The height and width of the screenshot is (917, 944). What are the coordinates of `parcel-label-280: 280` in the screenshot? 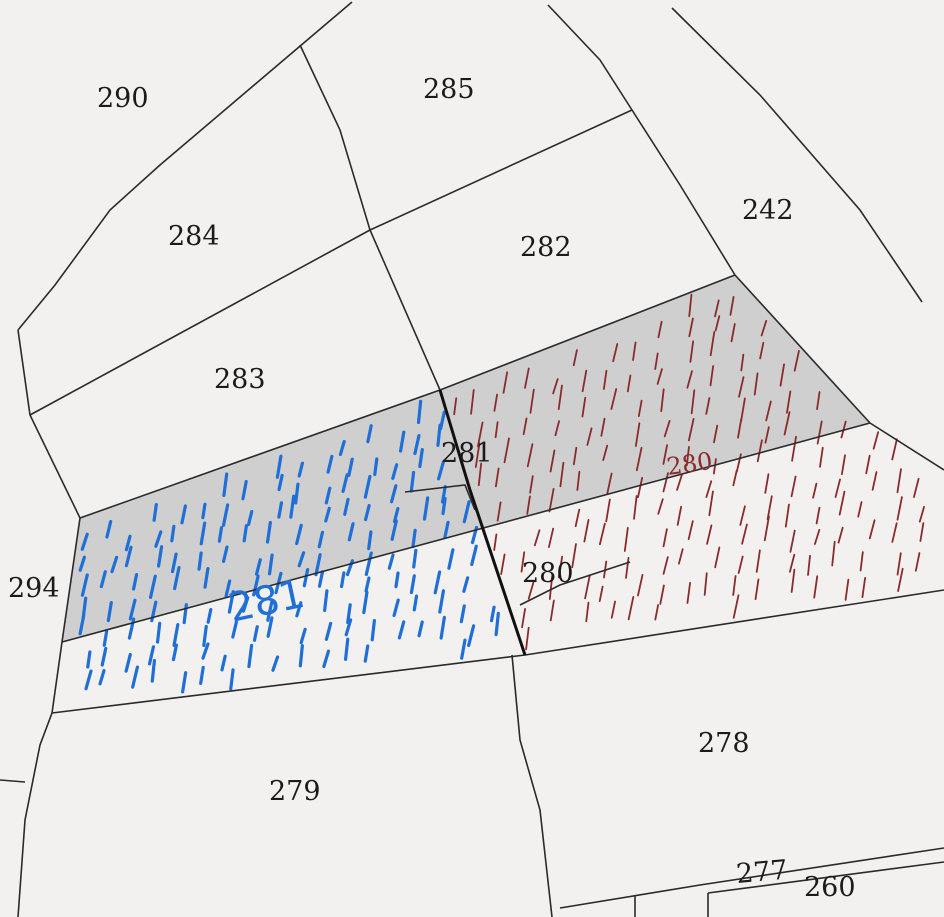 It's located at (548, 573).